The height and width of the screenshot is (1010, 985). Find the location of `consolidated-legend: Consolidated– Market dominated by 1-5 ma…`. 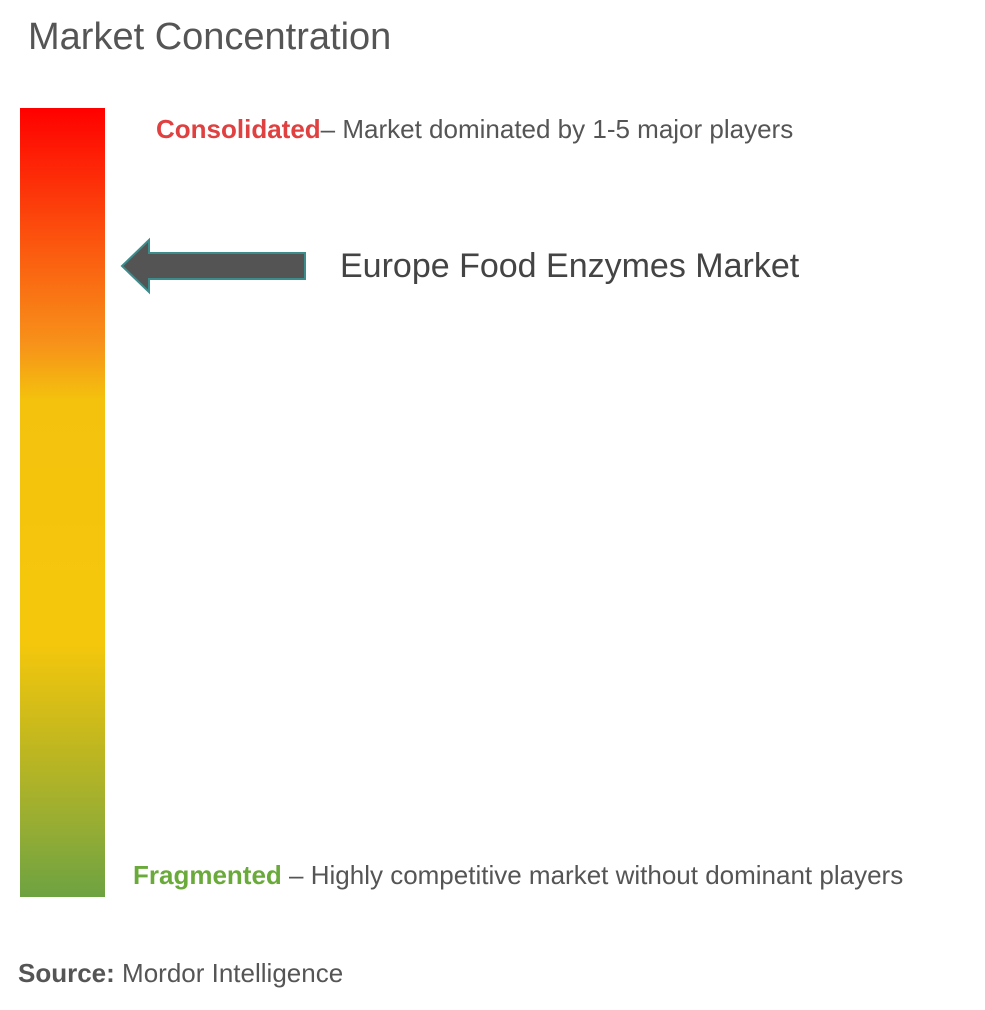

consolidated-legend: Consolidated– Market dominated by 1-5 ma… is located at coordinates (474, 129).